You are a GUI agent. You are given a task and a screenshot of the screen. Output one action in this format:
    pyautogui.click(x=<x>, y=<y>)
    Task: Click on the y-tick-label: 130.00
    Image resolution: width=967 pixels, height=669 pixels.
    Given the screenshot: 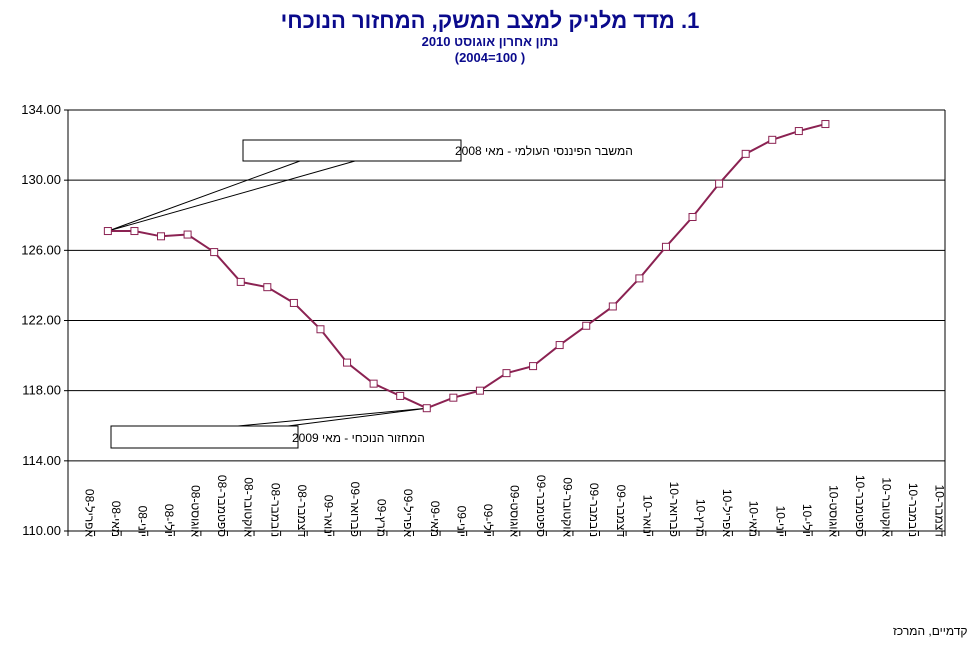 What is the action you would take?
    pyautogui.click(x=41, y=179)
    